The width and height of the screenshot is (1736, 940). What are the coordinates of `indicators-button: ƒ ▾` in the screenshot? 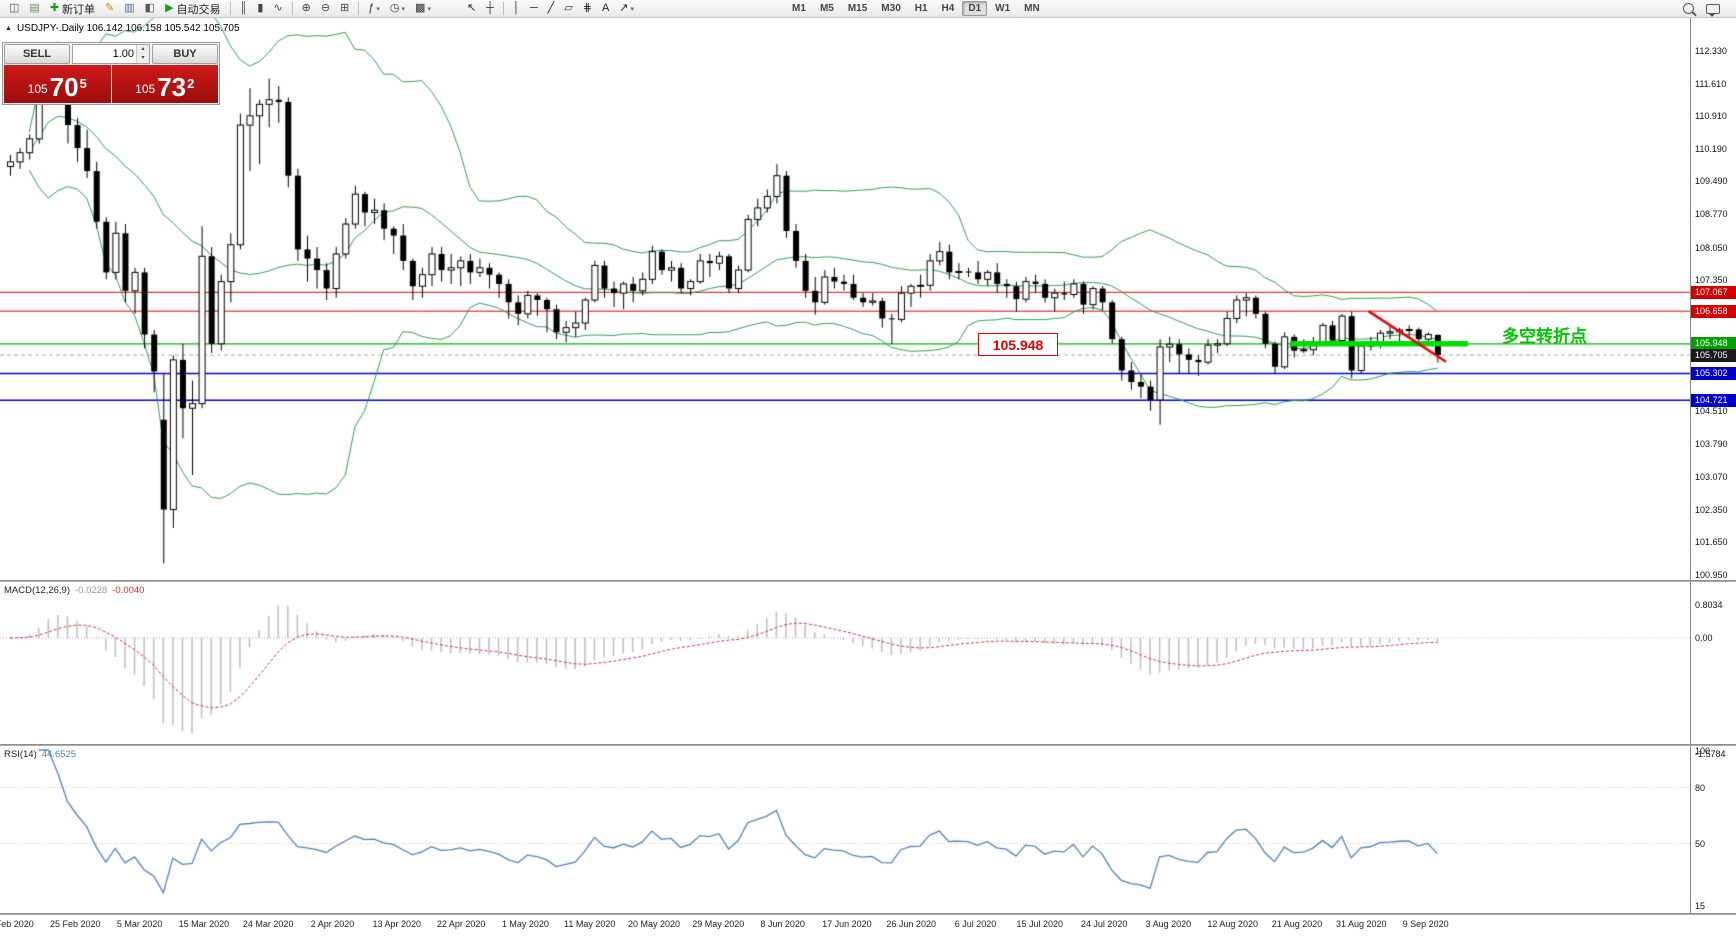 It's located at (374, 9).